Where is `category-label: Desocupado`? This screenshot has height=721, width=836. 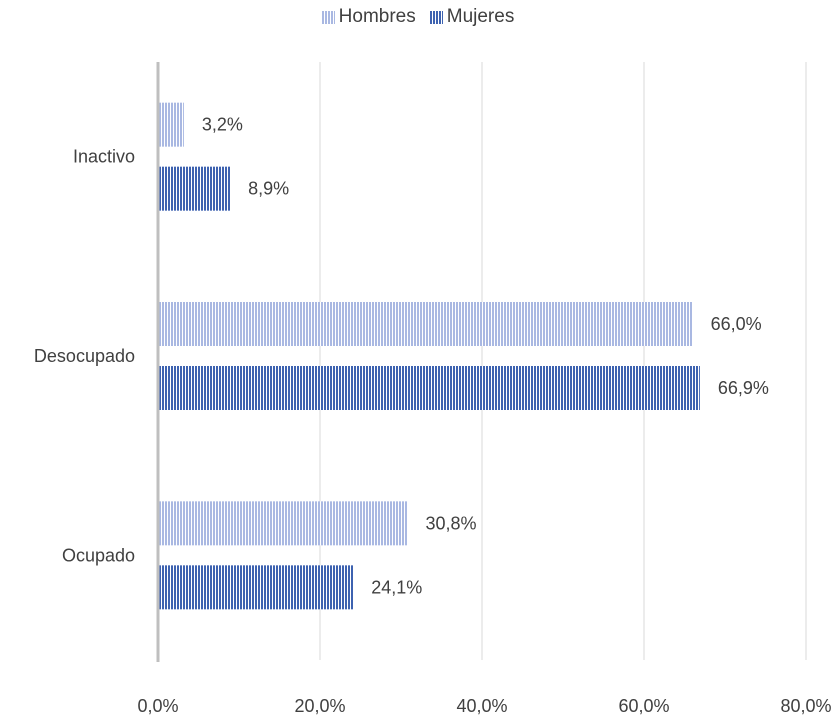
category-label: Desocupado is located at coordinates (84, 356).